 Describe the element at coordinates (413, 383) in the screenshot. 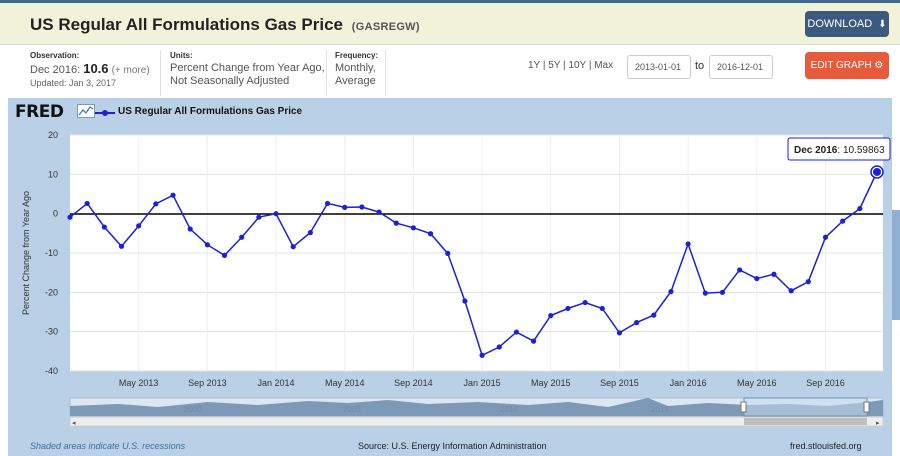

I see `x-tick-label: Sep 2014` at that location.